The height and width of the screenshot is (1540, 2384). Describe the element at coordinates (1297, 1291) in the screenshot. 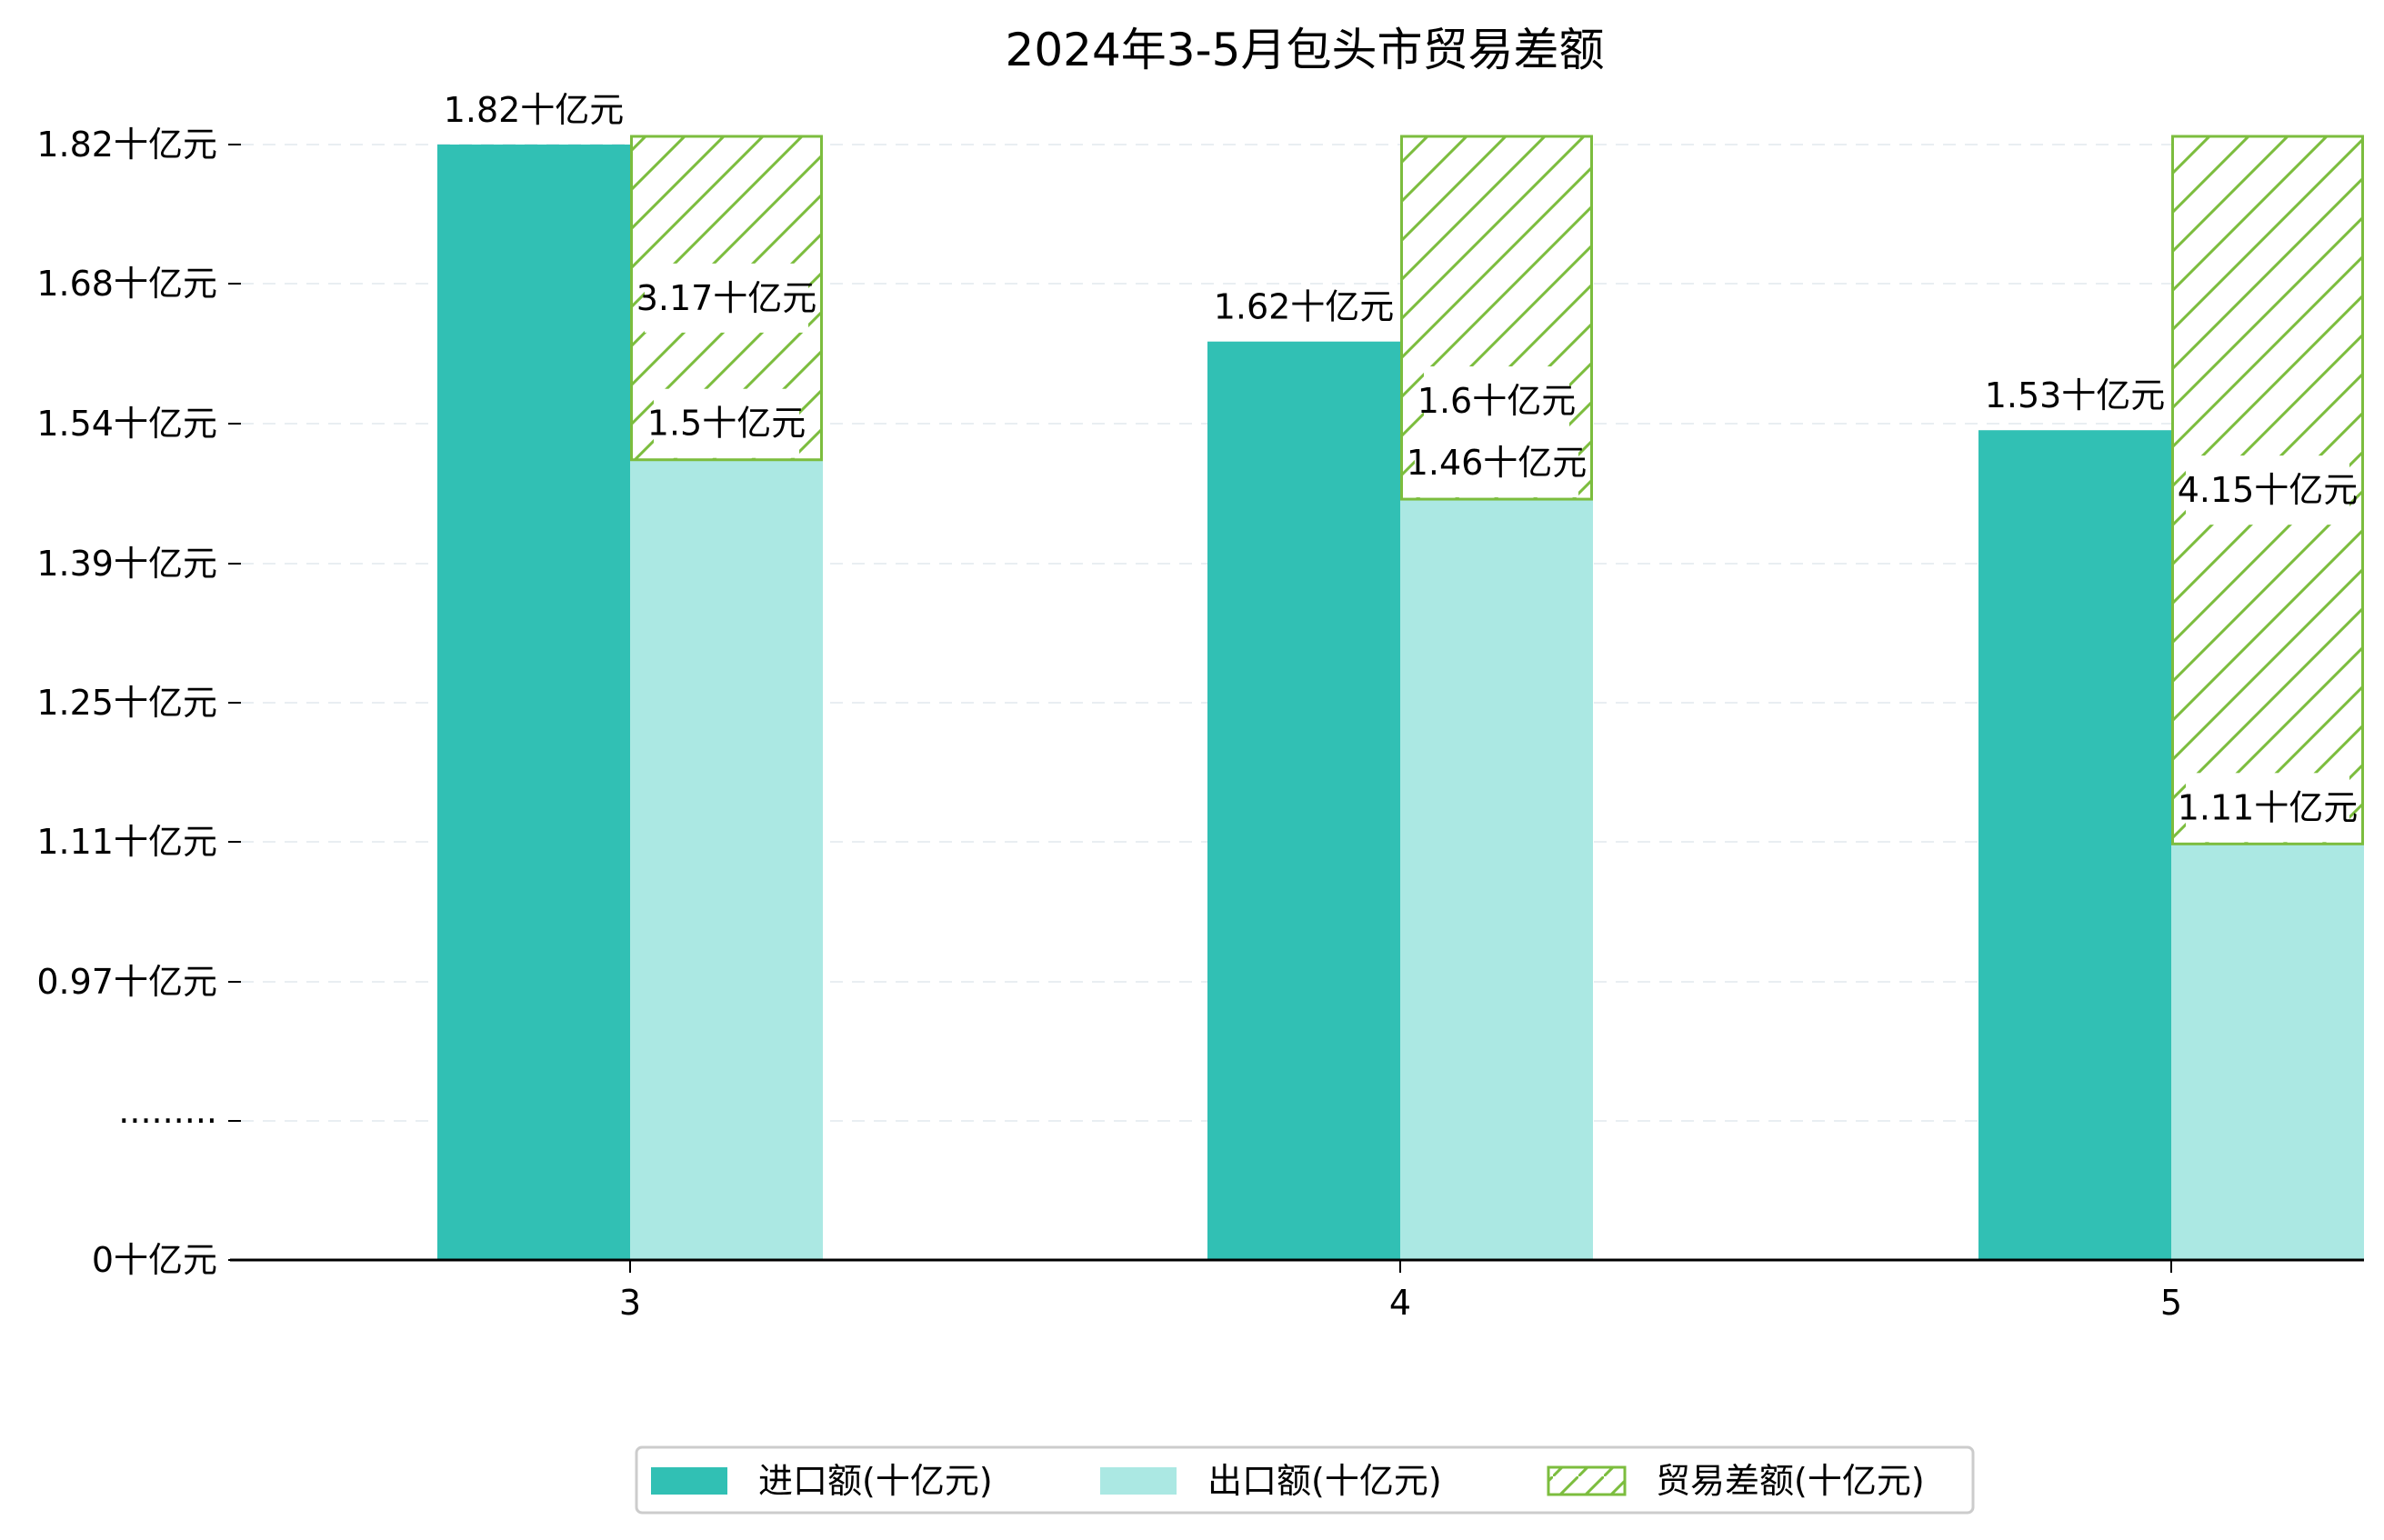

I see `x-axis: 3 4 5` at that location.